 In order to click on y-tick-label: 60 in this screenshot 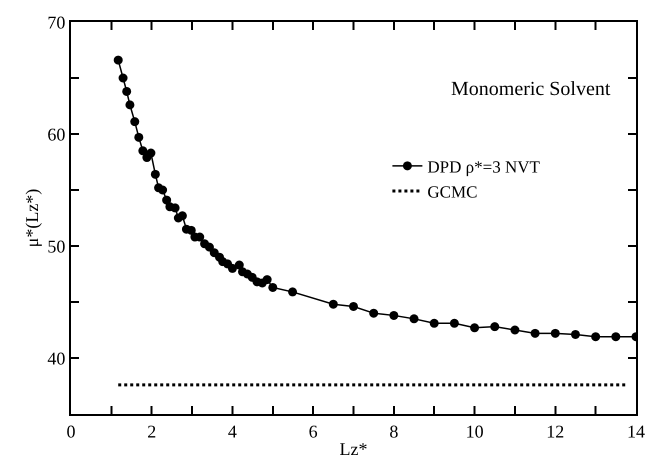, I will do `click(56, 134)`.